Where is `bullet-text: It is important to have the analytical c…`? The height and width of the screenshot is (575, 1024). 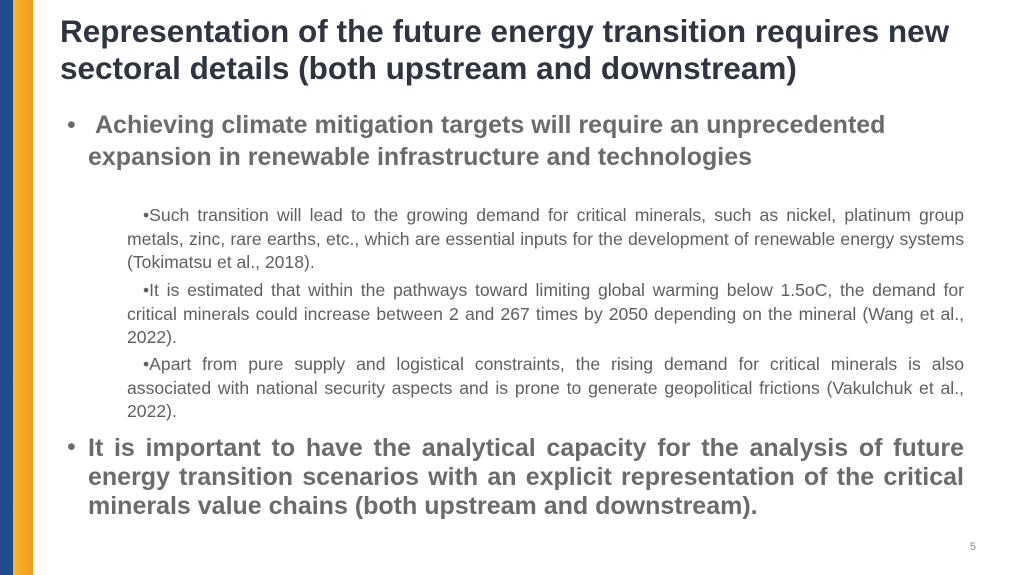
bullet-text: It is important to have the analytical c… is located at coordinates (526, 477).